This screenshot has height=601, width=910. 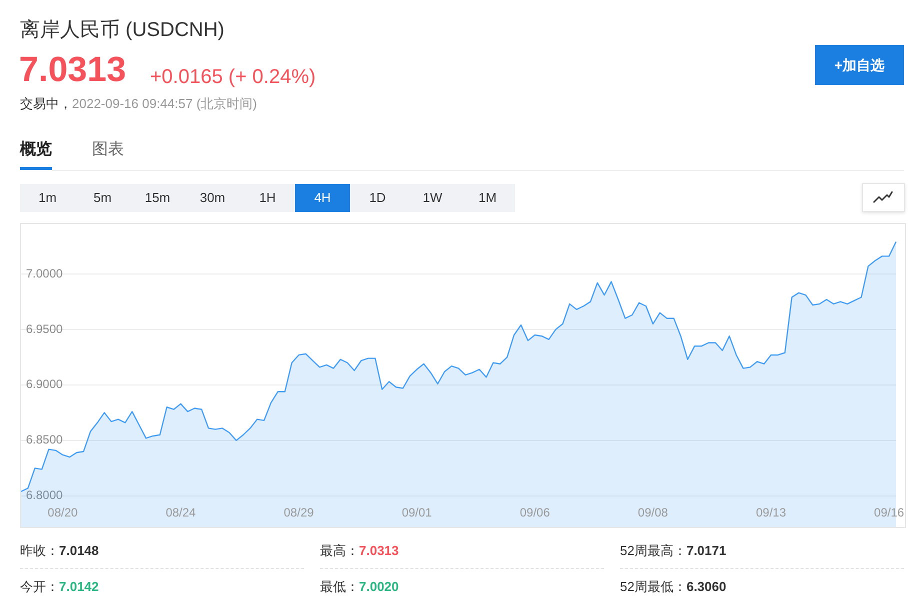 What do you see at coordinates (46, 103) in the screenshot?
I see `text: 交易中，` at bounding box center [46, 103].